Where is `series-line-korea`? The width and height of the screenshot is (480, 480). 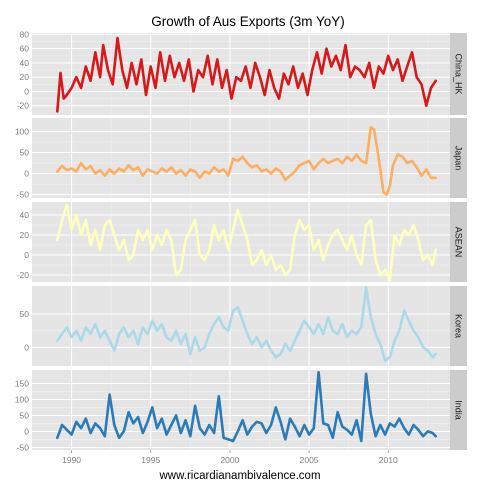 series-line-korea is located at coordinates (246, 324).